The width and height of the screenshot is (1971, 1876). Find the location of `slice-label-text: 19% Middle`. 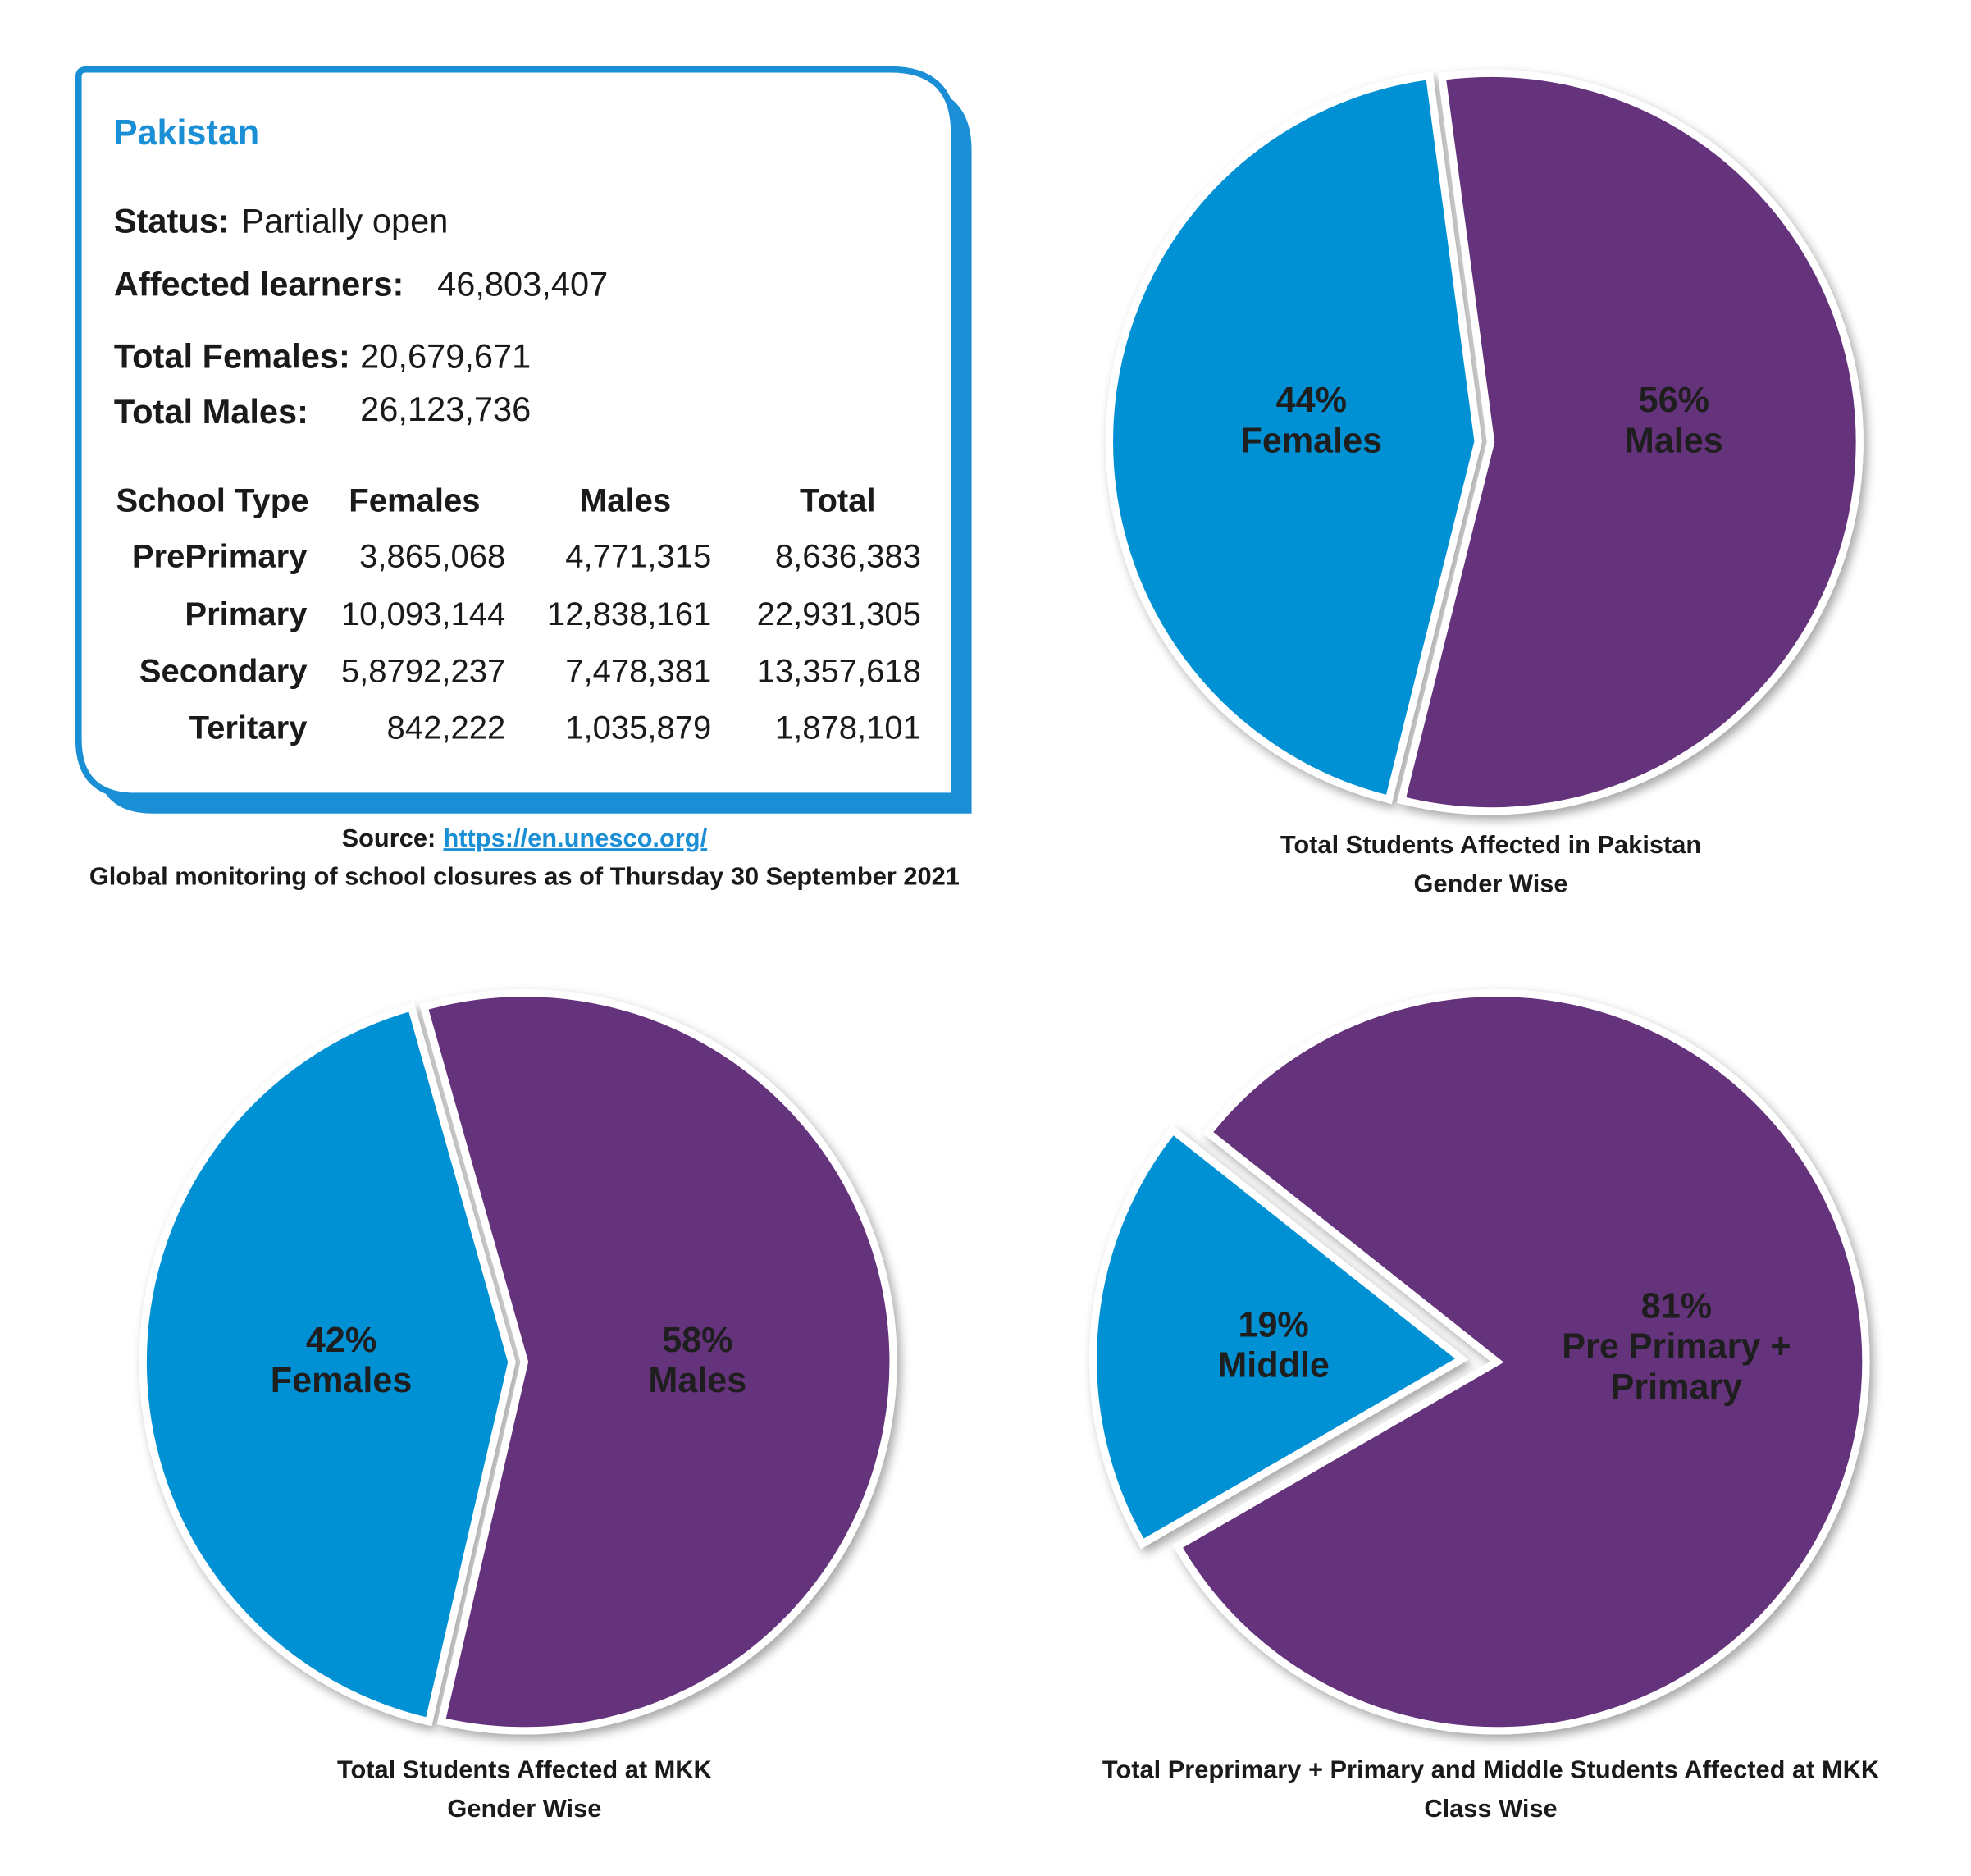

slice-label-text: 19% Middle is located at coordinates (1273, 1345).